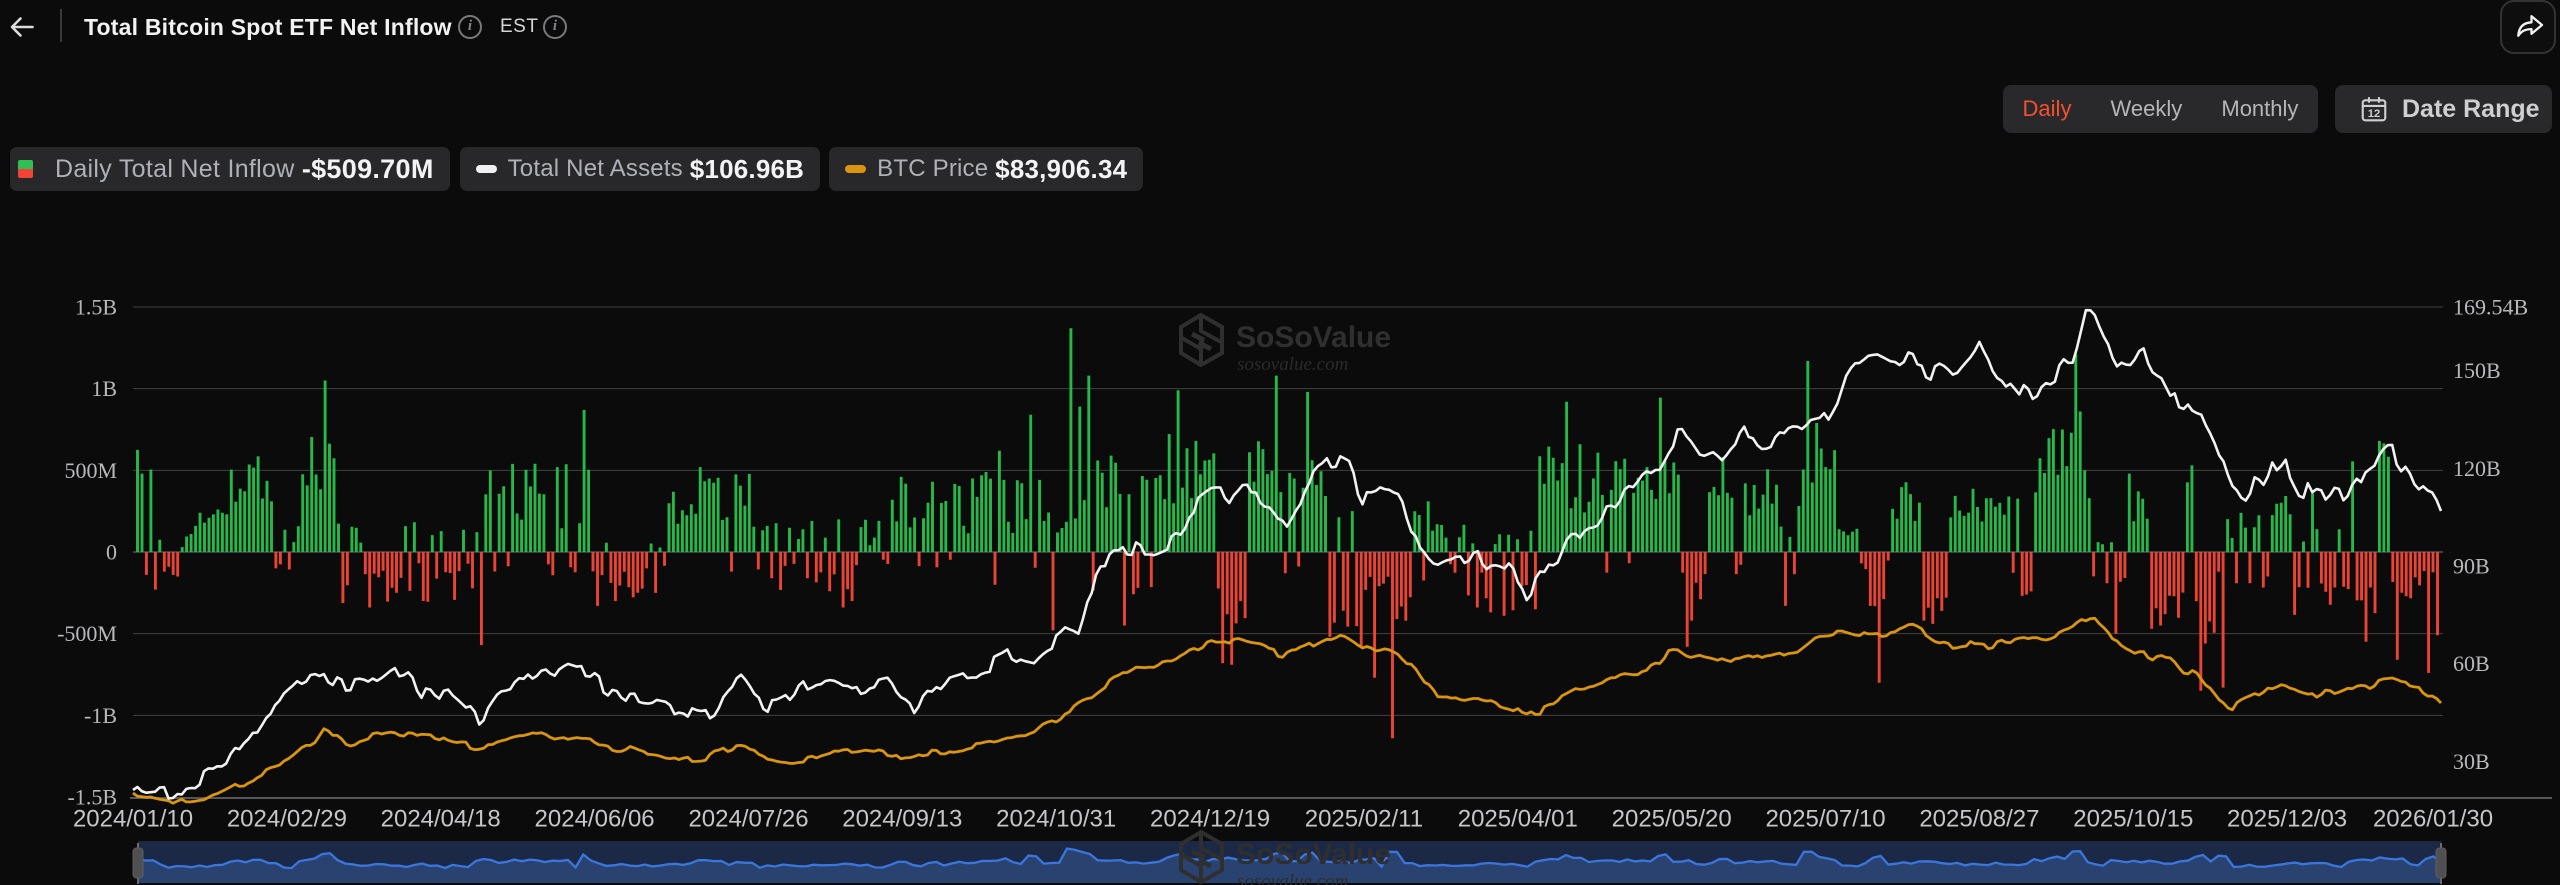 Image resolution: width=2560 pixels, height=885 pixels. What do you see at coordinates (87, 633) in the screenshot?
I see `svg-text: -500M` at bounding box center [87, 633].